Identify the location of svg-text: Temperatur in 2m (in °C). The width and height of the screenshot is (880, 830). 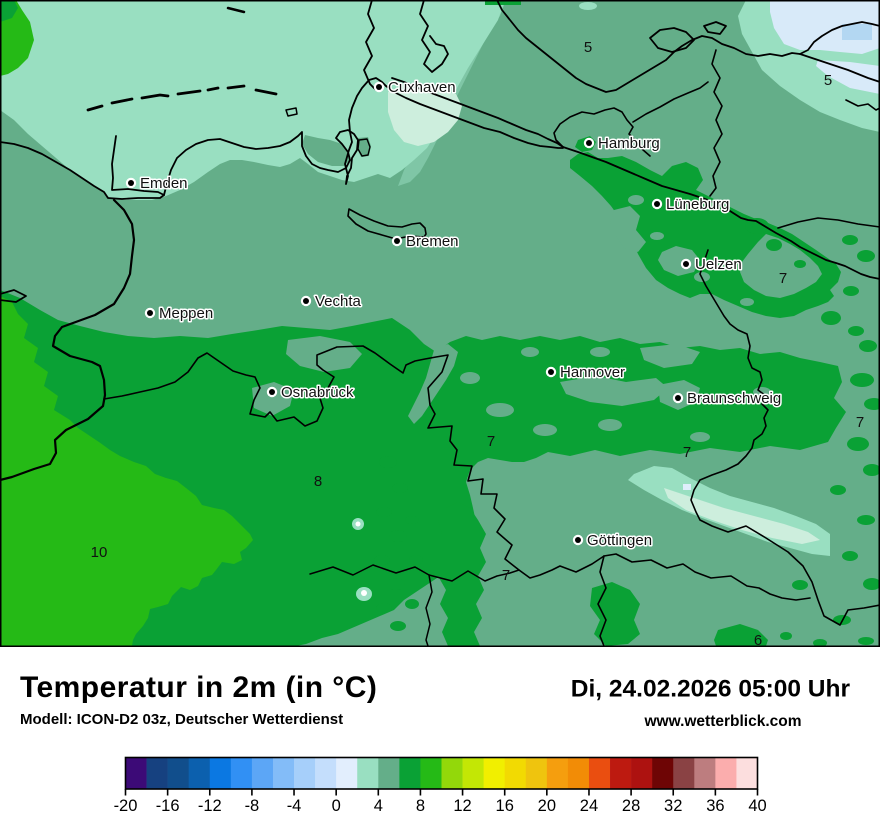
(198, 687).